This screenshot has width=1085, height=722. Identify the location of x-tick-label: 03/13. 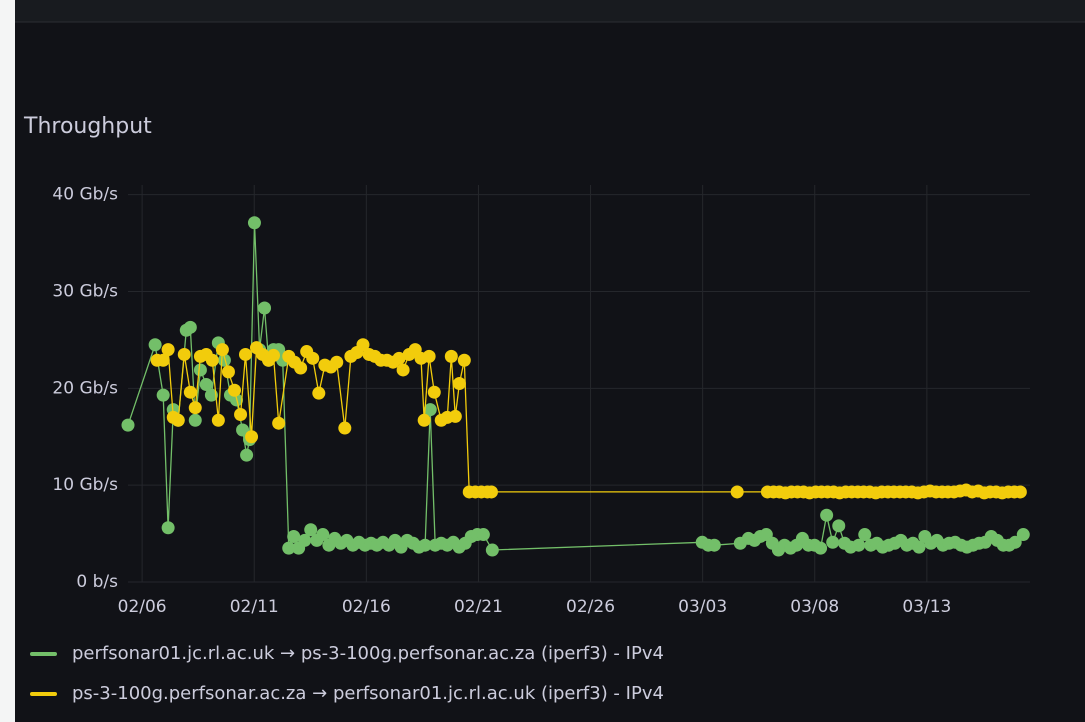
(926, 607).